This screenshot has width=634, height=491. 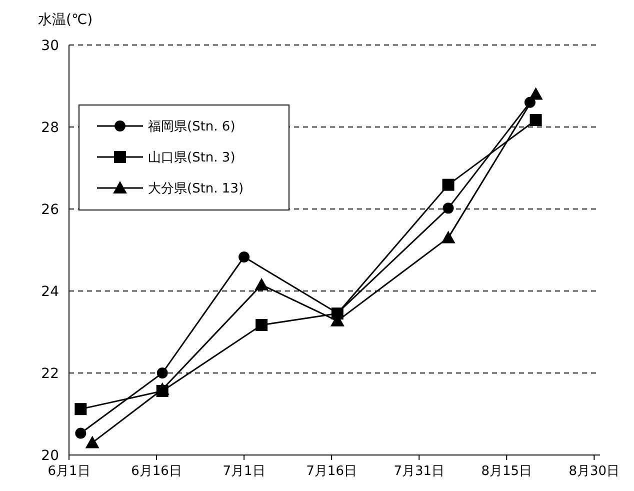 I want to click on legend-label: 福岡県(Stn. 6), so click(x=192, y=127).